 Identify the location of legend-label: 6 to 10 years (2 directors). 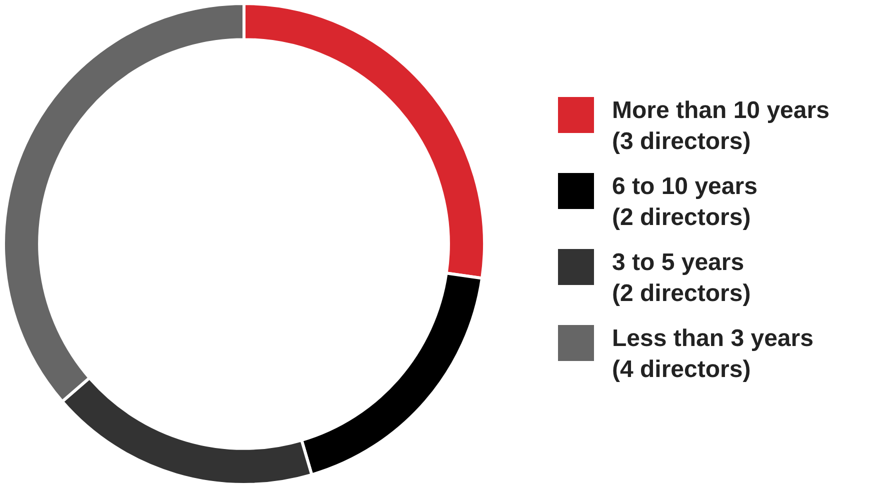
(685, 202).